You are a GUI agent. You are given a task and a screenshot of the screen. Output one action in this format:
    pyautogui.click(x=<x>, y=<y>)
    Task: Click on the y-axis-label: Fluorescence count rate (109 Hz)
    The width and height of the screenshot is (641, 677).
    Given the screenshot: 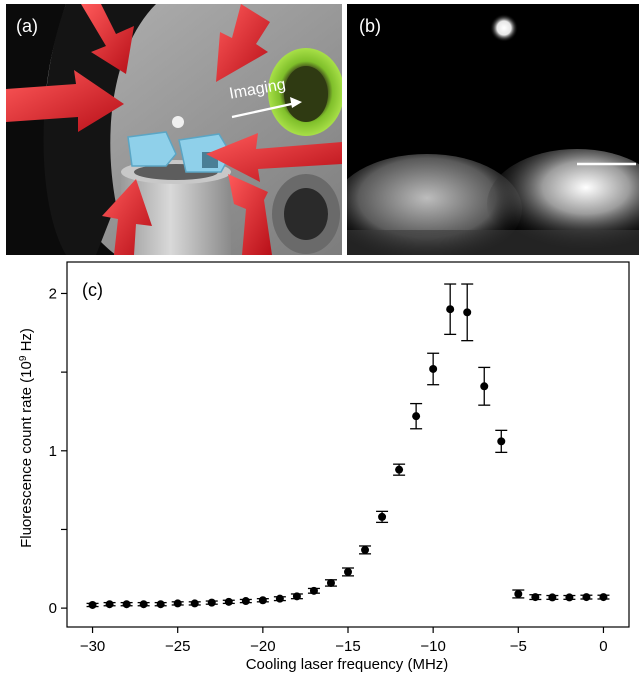 What is the action you would take?
    pyautogui.click(x=27, y=438)
    